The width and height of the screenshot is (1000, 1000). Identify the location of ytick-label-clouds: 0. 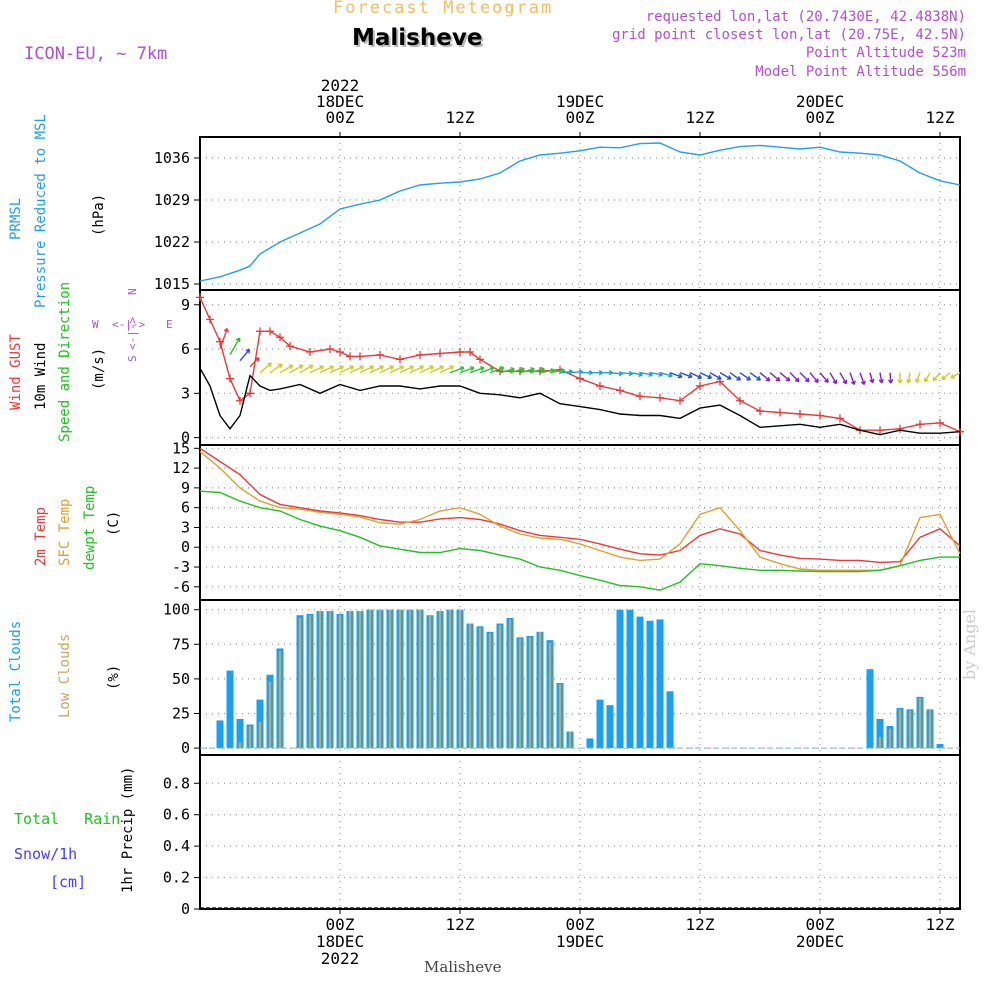
(185, 748).